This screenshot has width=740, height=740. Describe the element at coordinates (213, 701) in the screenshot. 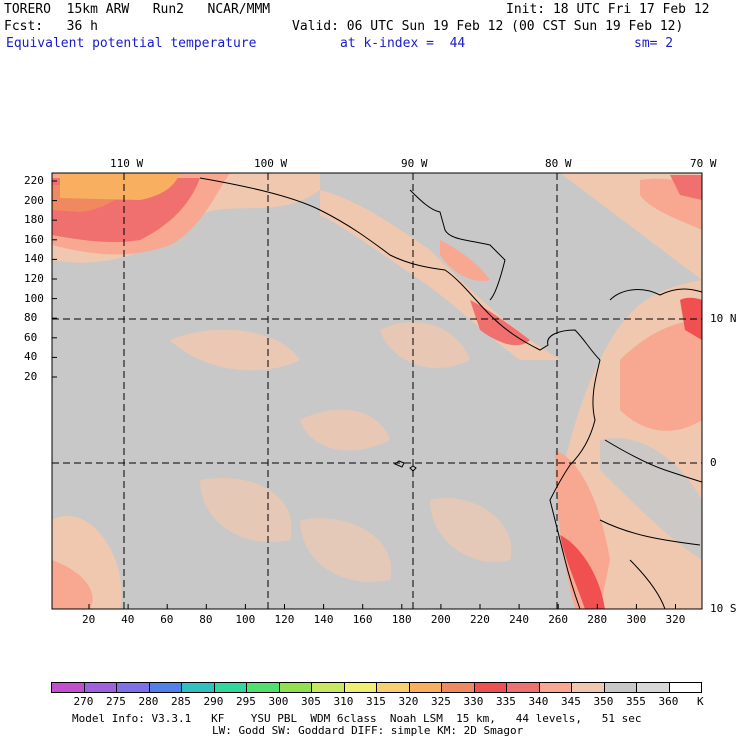

I see `colorbar-label: 290` at that location.